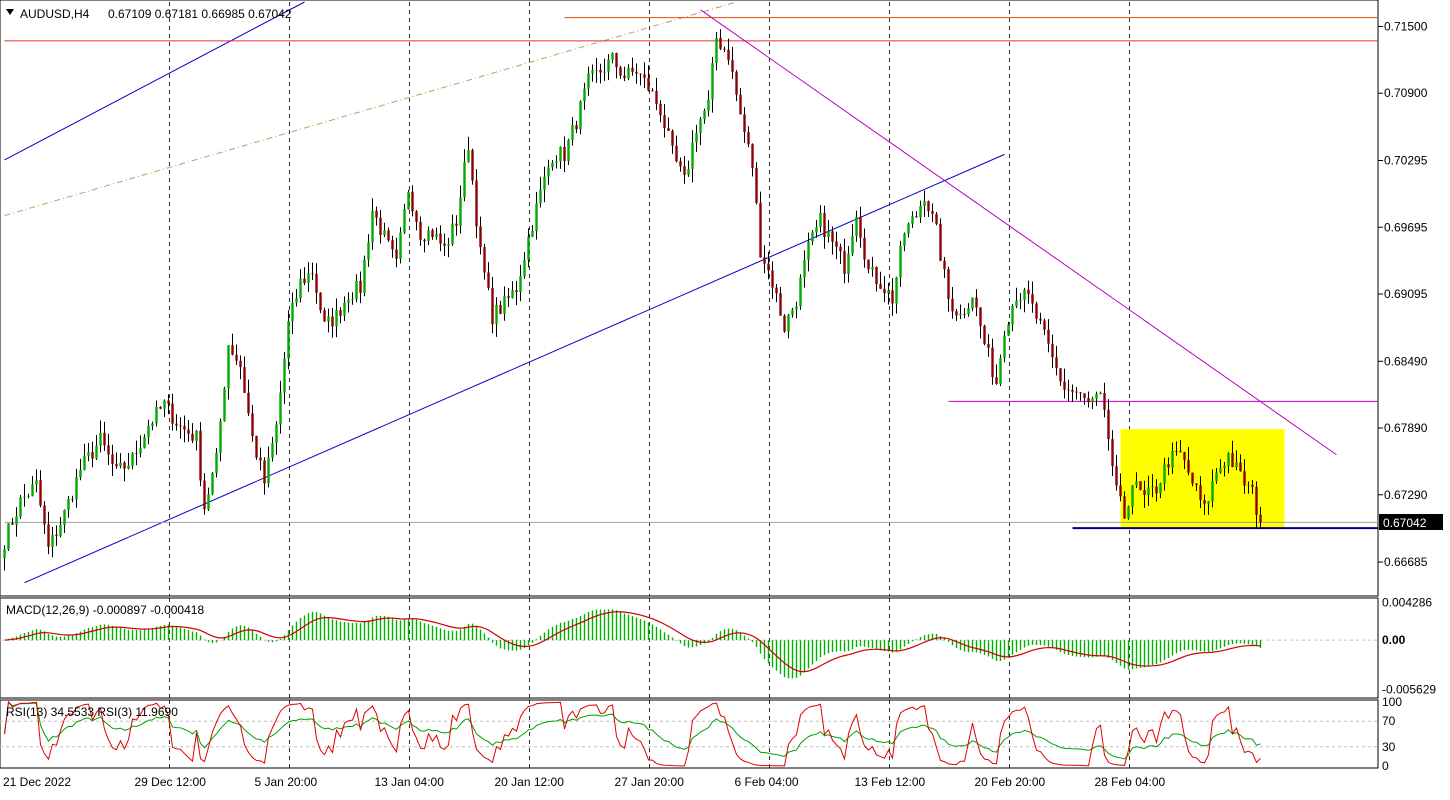  Describe the element at coordinates (530, 782) in the screenshot. I see `x-tick-label: 20 Jan 12:00` at that location.